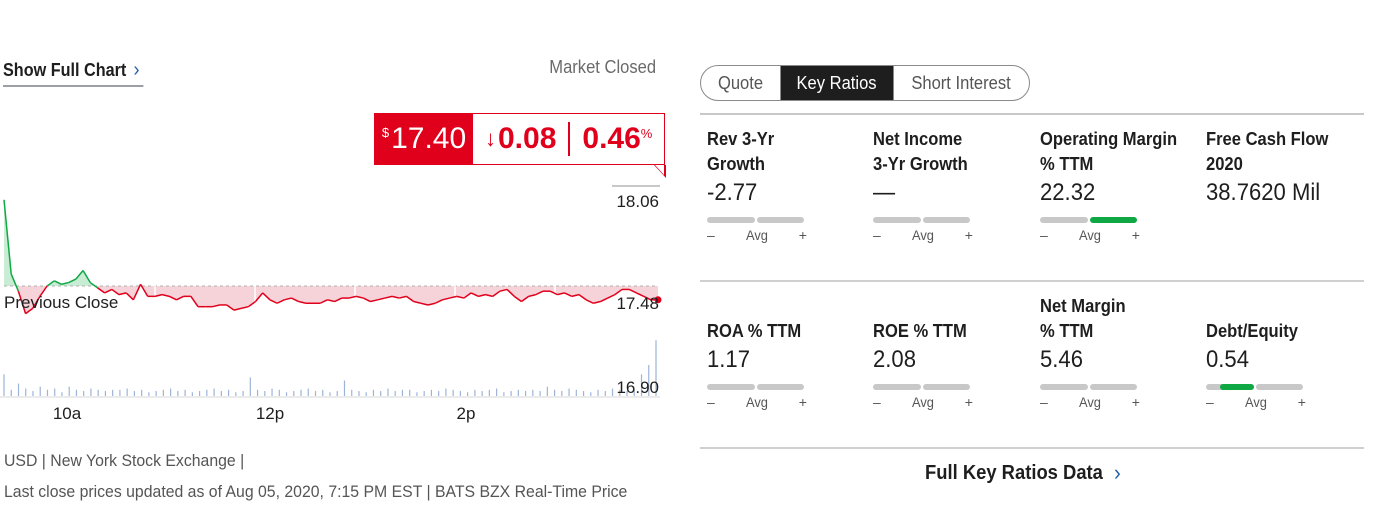 This screenshot has width=1376, height=515. Describe the element at coordinates (837, 83) in the screenshot. I see `tab-key-ratios: Key Ratios` at that location.